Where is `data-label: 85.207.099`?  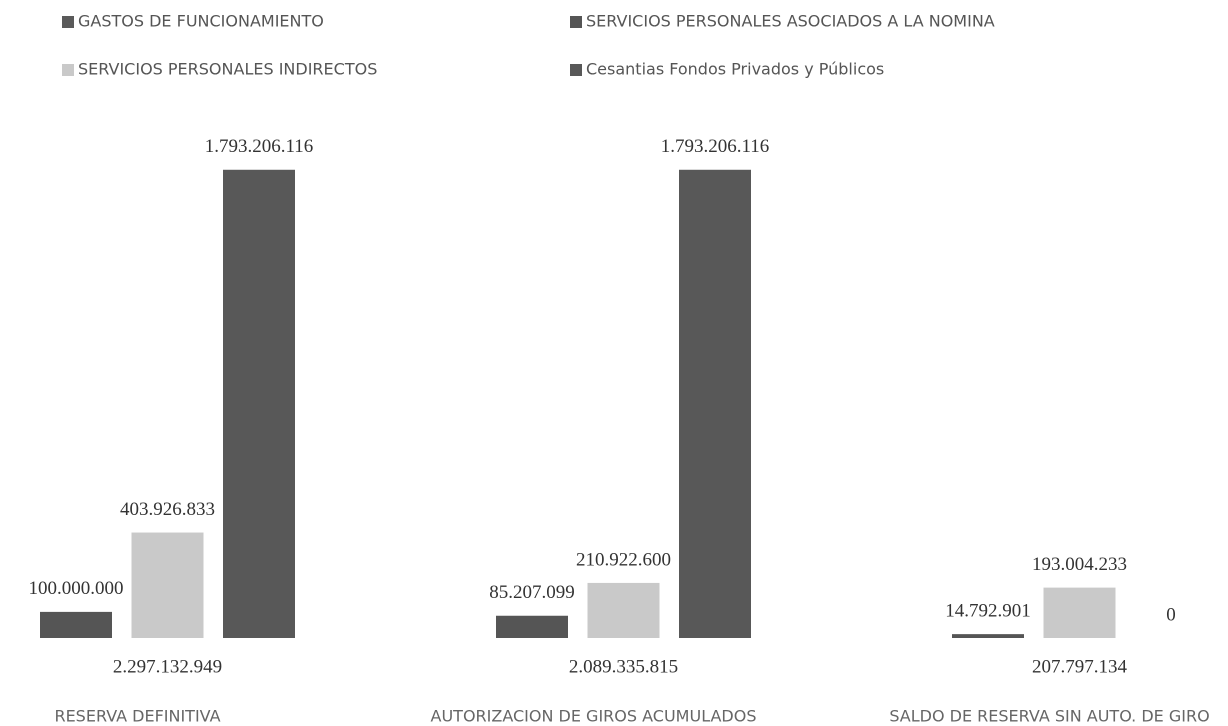 data-label: 85.207.099 is located at coordinates (532, 592).